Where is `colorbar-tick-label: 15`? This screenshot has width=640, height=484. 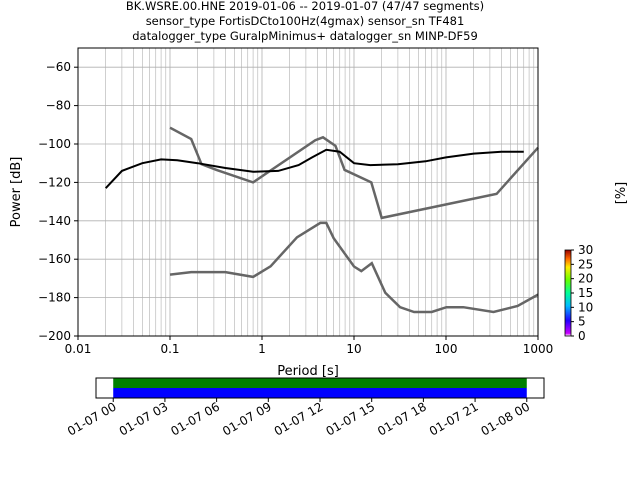
colorbar-tick-label: 15 is located at coordinates (585, 293).